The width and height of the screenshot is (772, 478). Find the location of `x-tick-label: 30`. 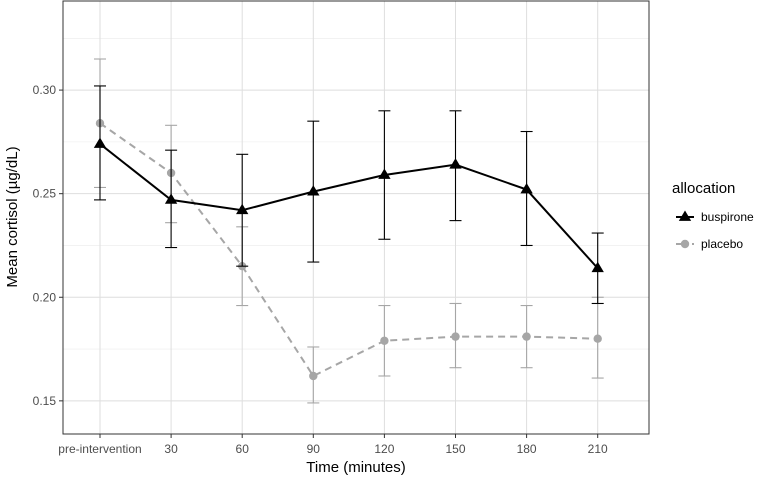

x-tick-label: 30 is located at coordinates (171, 449).